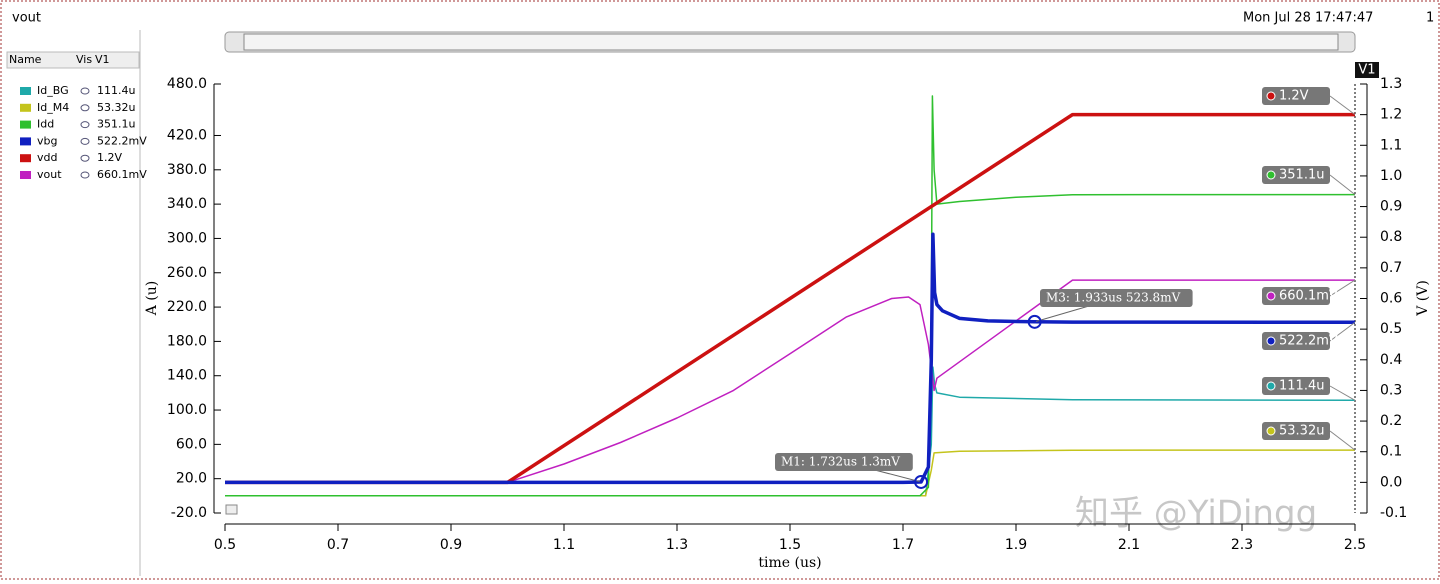  Describe the element at coordinates (1391, 421) in the screenshot. I see `y2-tick-label: 0.2` at that location.